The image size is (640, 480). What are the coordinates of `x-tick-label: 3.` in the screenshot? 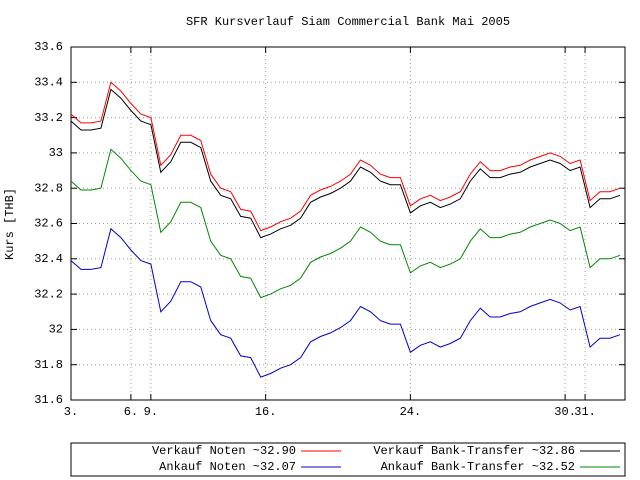 It's located at (71, 412).